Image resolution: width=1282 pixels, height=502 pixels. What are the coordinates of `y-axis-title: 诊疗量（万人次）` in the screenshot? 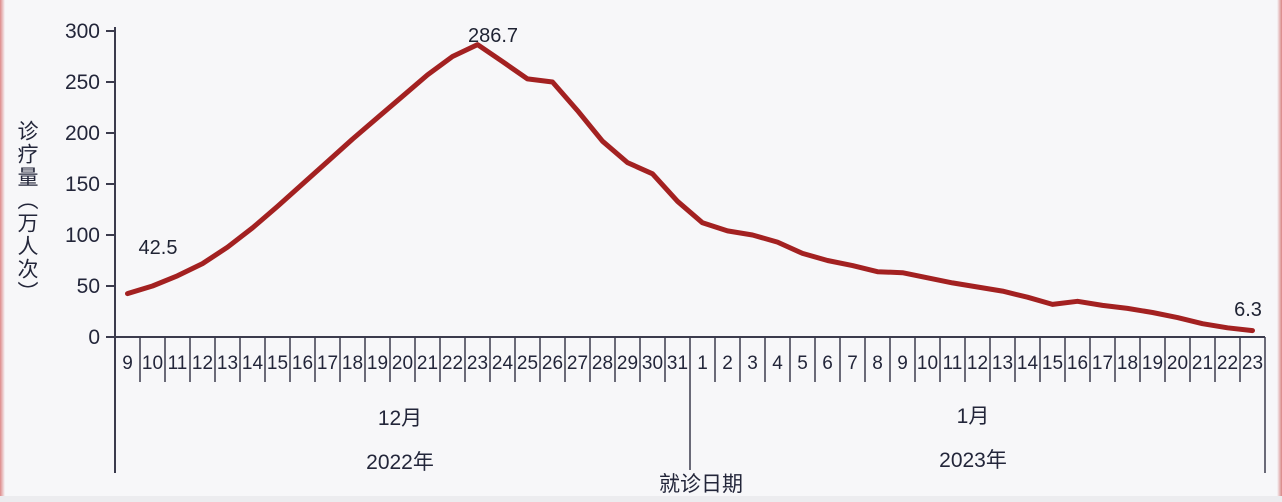 It's located at (26, 212).